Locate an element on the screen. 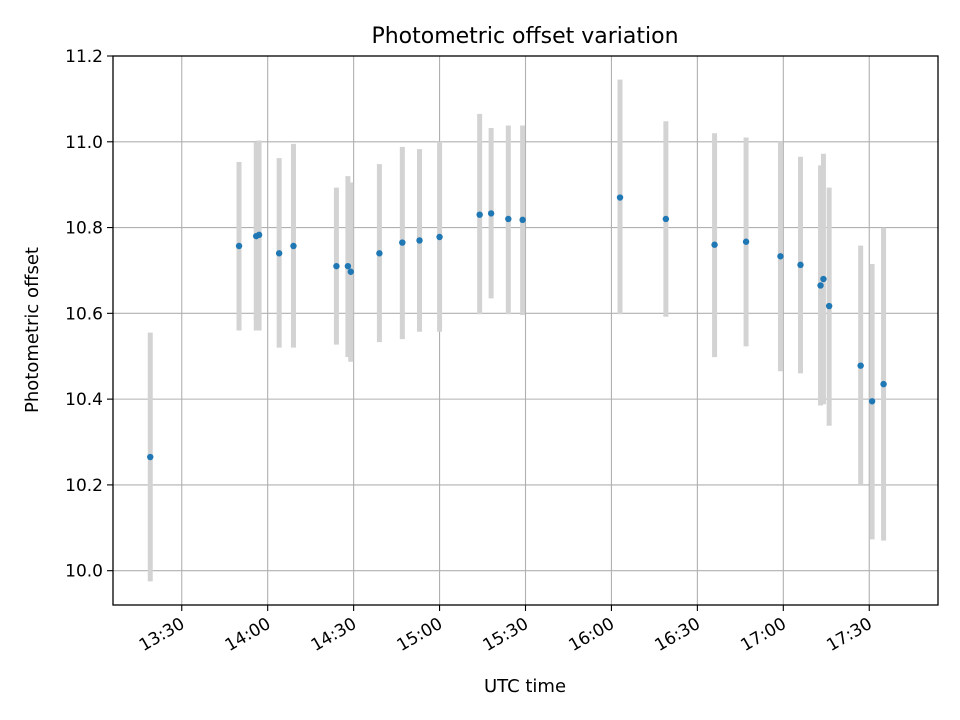 The width and height of the screenshot is (960, 720). y-tick-label: 10.8 is located at coordinates (84, 229).